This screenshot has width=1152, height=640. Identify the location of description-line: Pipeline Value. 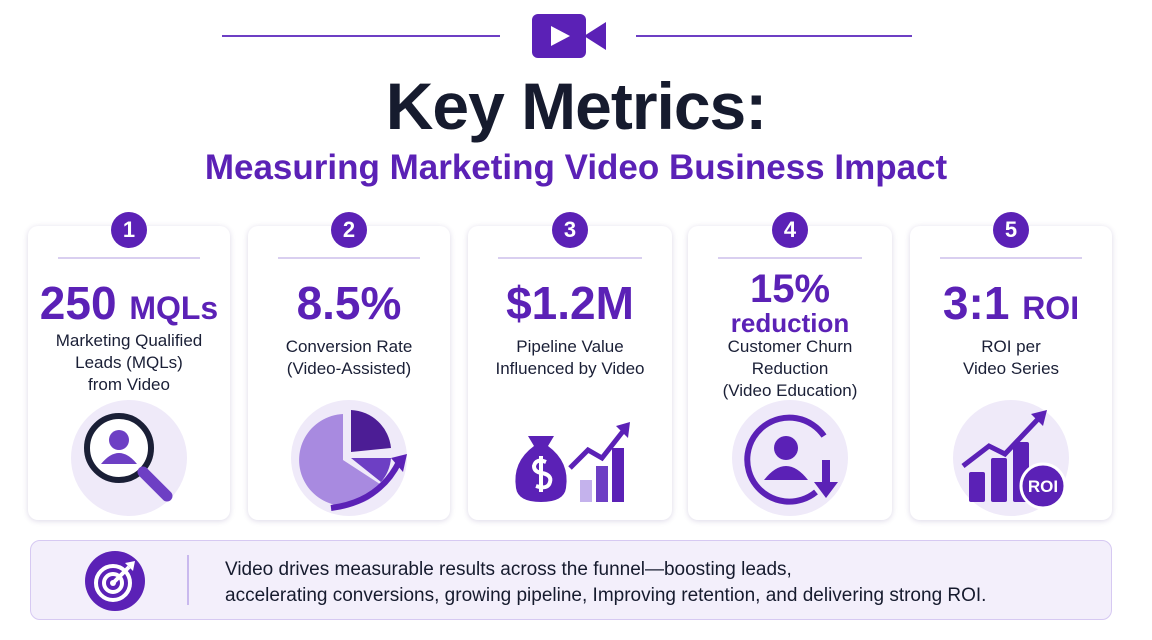
(570, 346).